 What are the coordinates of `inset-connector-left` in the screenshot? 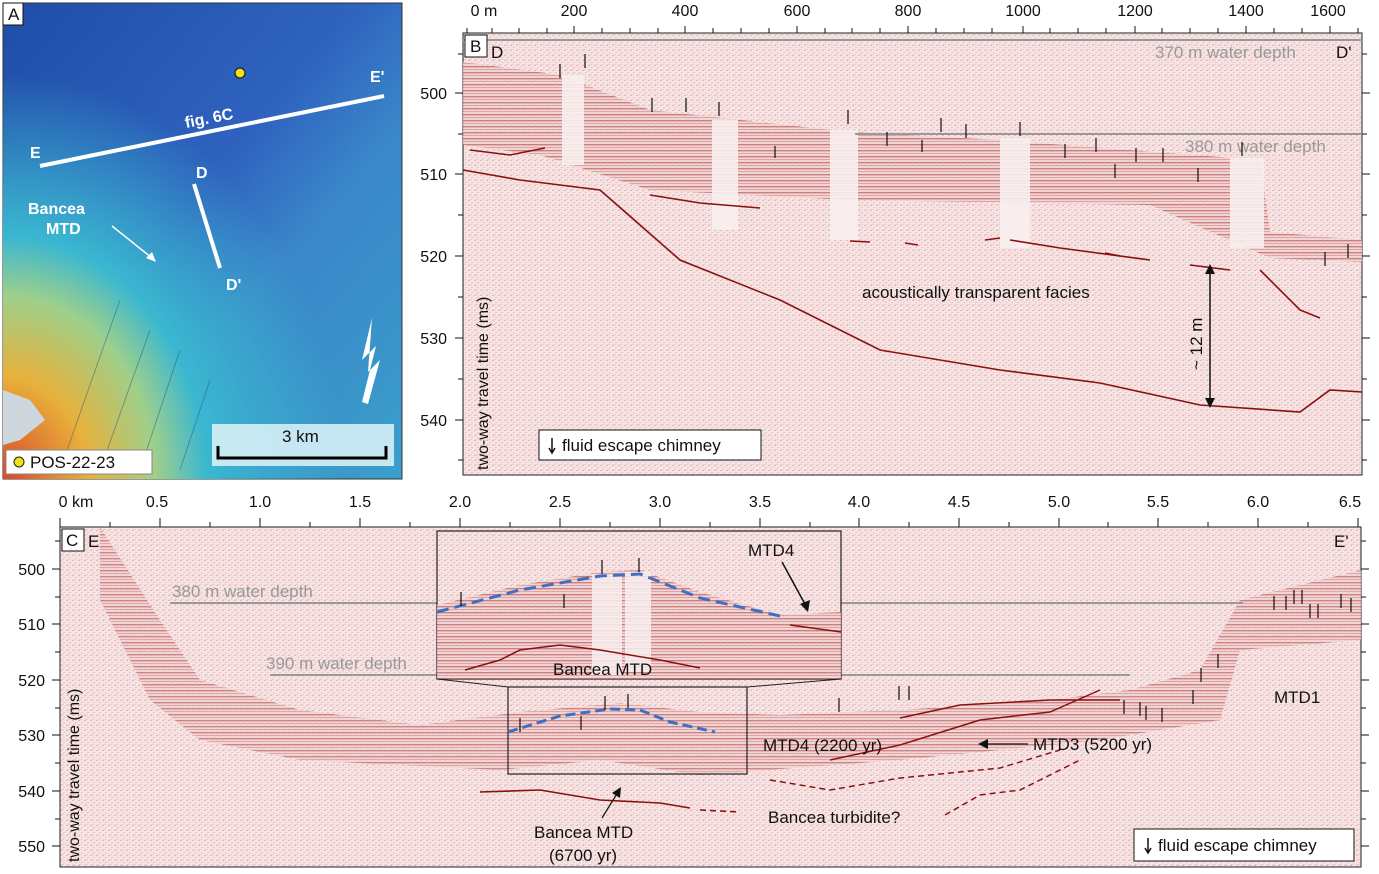 It's located at (472, 683).